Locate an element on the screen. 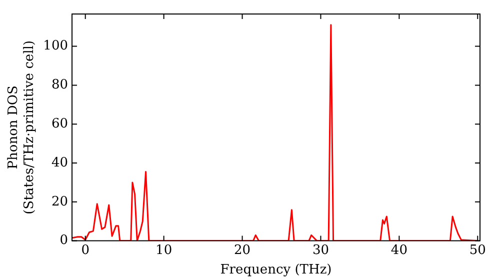 This screenshot has height=280, width=500. x-tick-label: 0 is located at coordinates (85, 250).